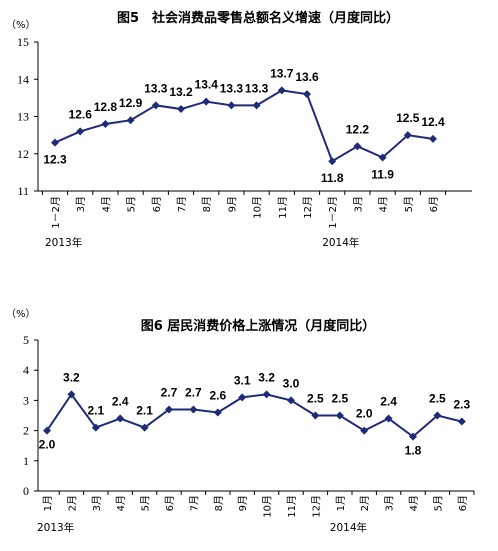  What do you see at coordinates (461, 405) in the screenshot?
I see `data-label: 2.3` at bounding box center [461, 405].